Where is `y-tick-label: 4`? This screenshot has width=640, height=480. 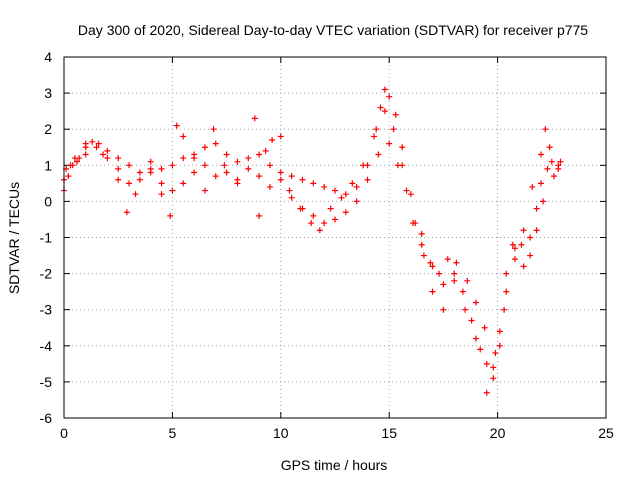
y-tick-label: 4 is located at coordinates (48, 57).